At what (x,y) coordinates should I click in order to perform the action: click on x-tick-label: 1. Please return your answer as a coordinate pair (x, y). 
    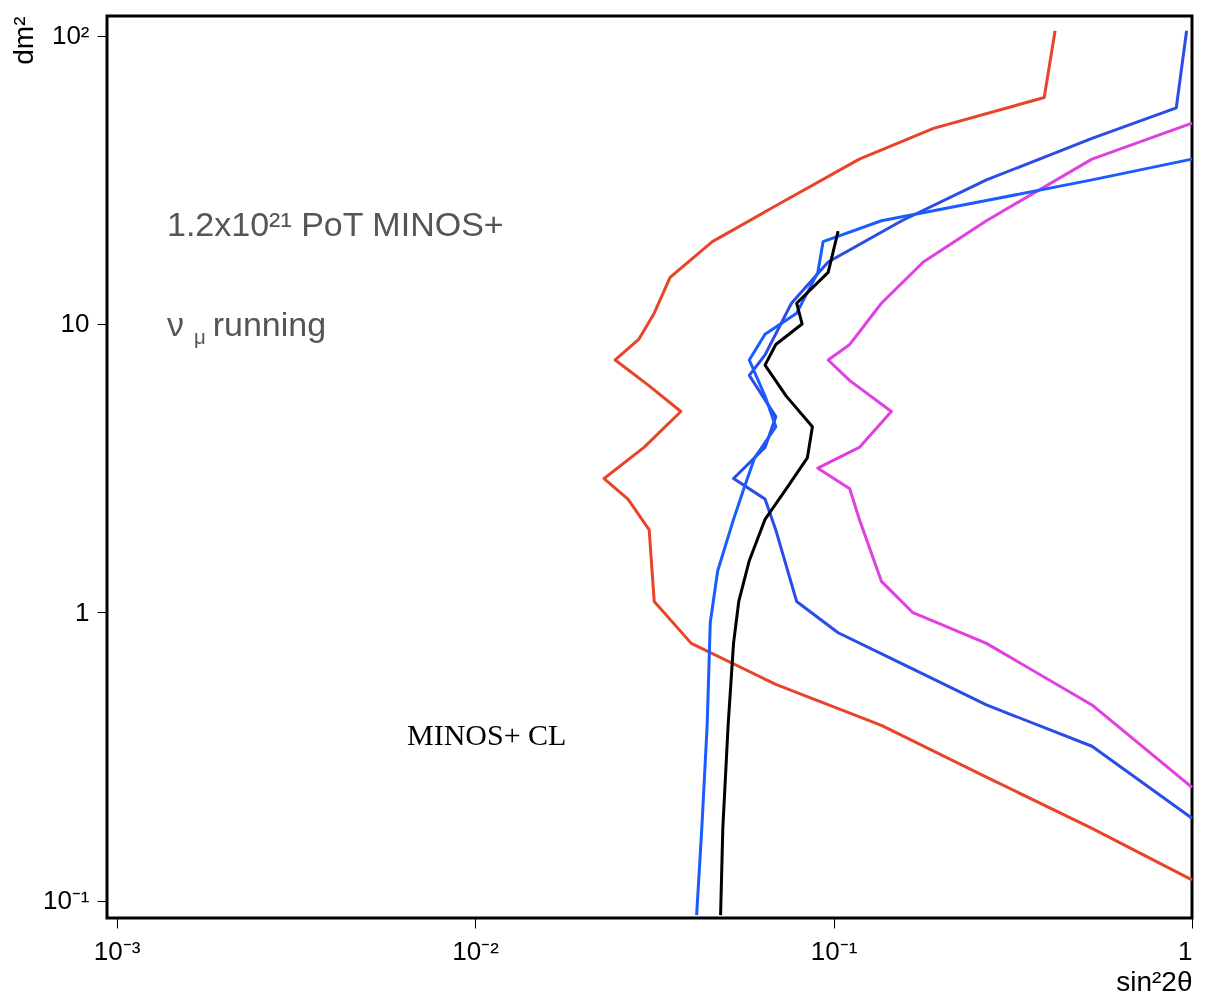
    Looking at the image, I should click on (1185, 950).